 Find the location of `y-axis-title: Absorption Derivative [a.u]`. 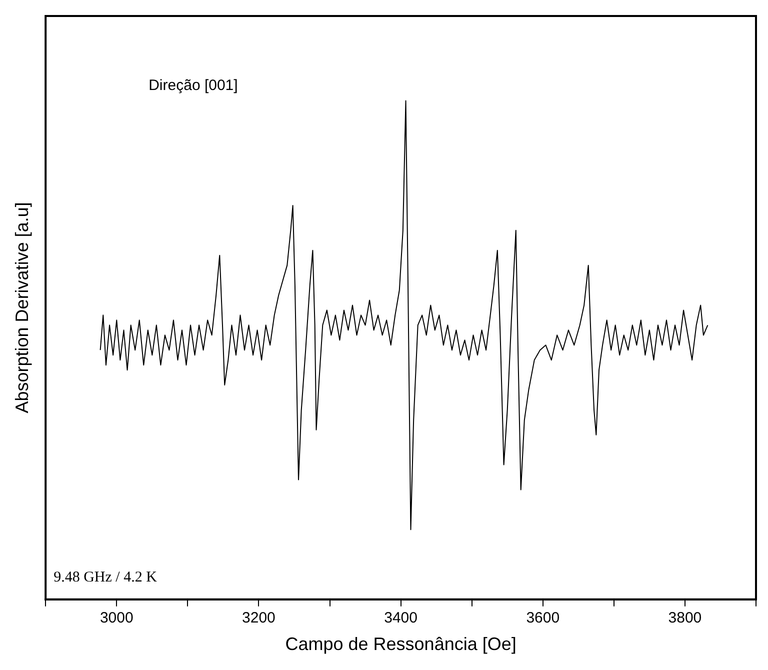

y-axis-title: Absorption Derivative [a.u] is located at coordinates (22, 308).